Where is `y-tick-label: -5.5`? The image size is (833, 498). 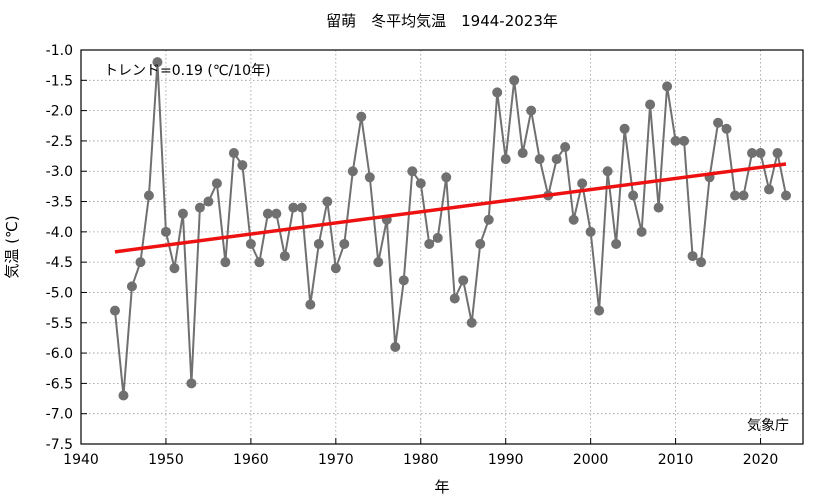 y-tick-label: -5.5 is located at coordinates (59, 324).